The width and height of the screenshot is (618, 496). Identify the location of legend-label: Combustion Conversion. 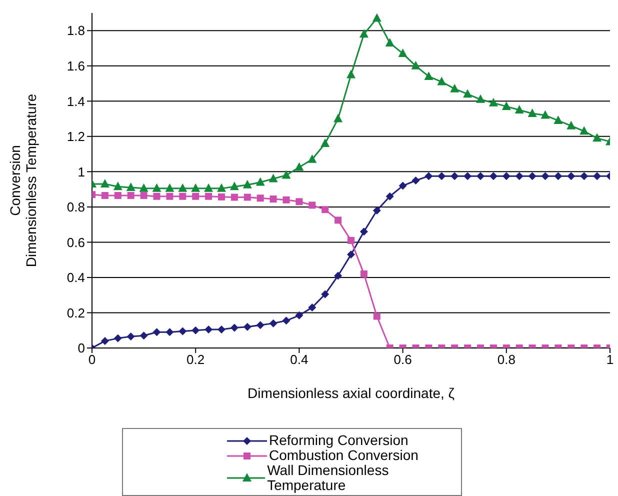
(343, 455).